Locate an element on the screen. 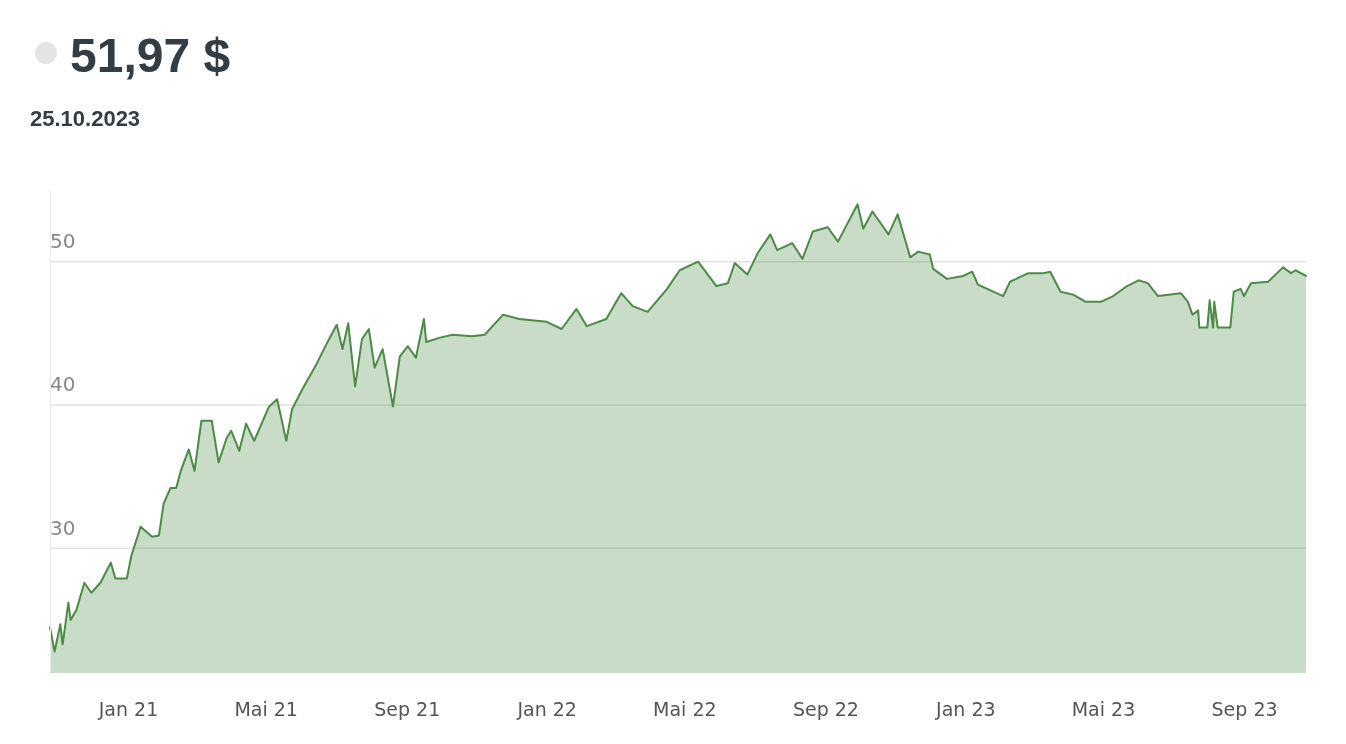 Image resolution: width=1346 pixels, height=744 pixels. y-tick-label: 40 is located at coordinates (63, 384).